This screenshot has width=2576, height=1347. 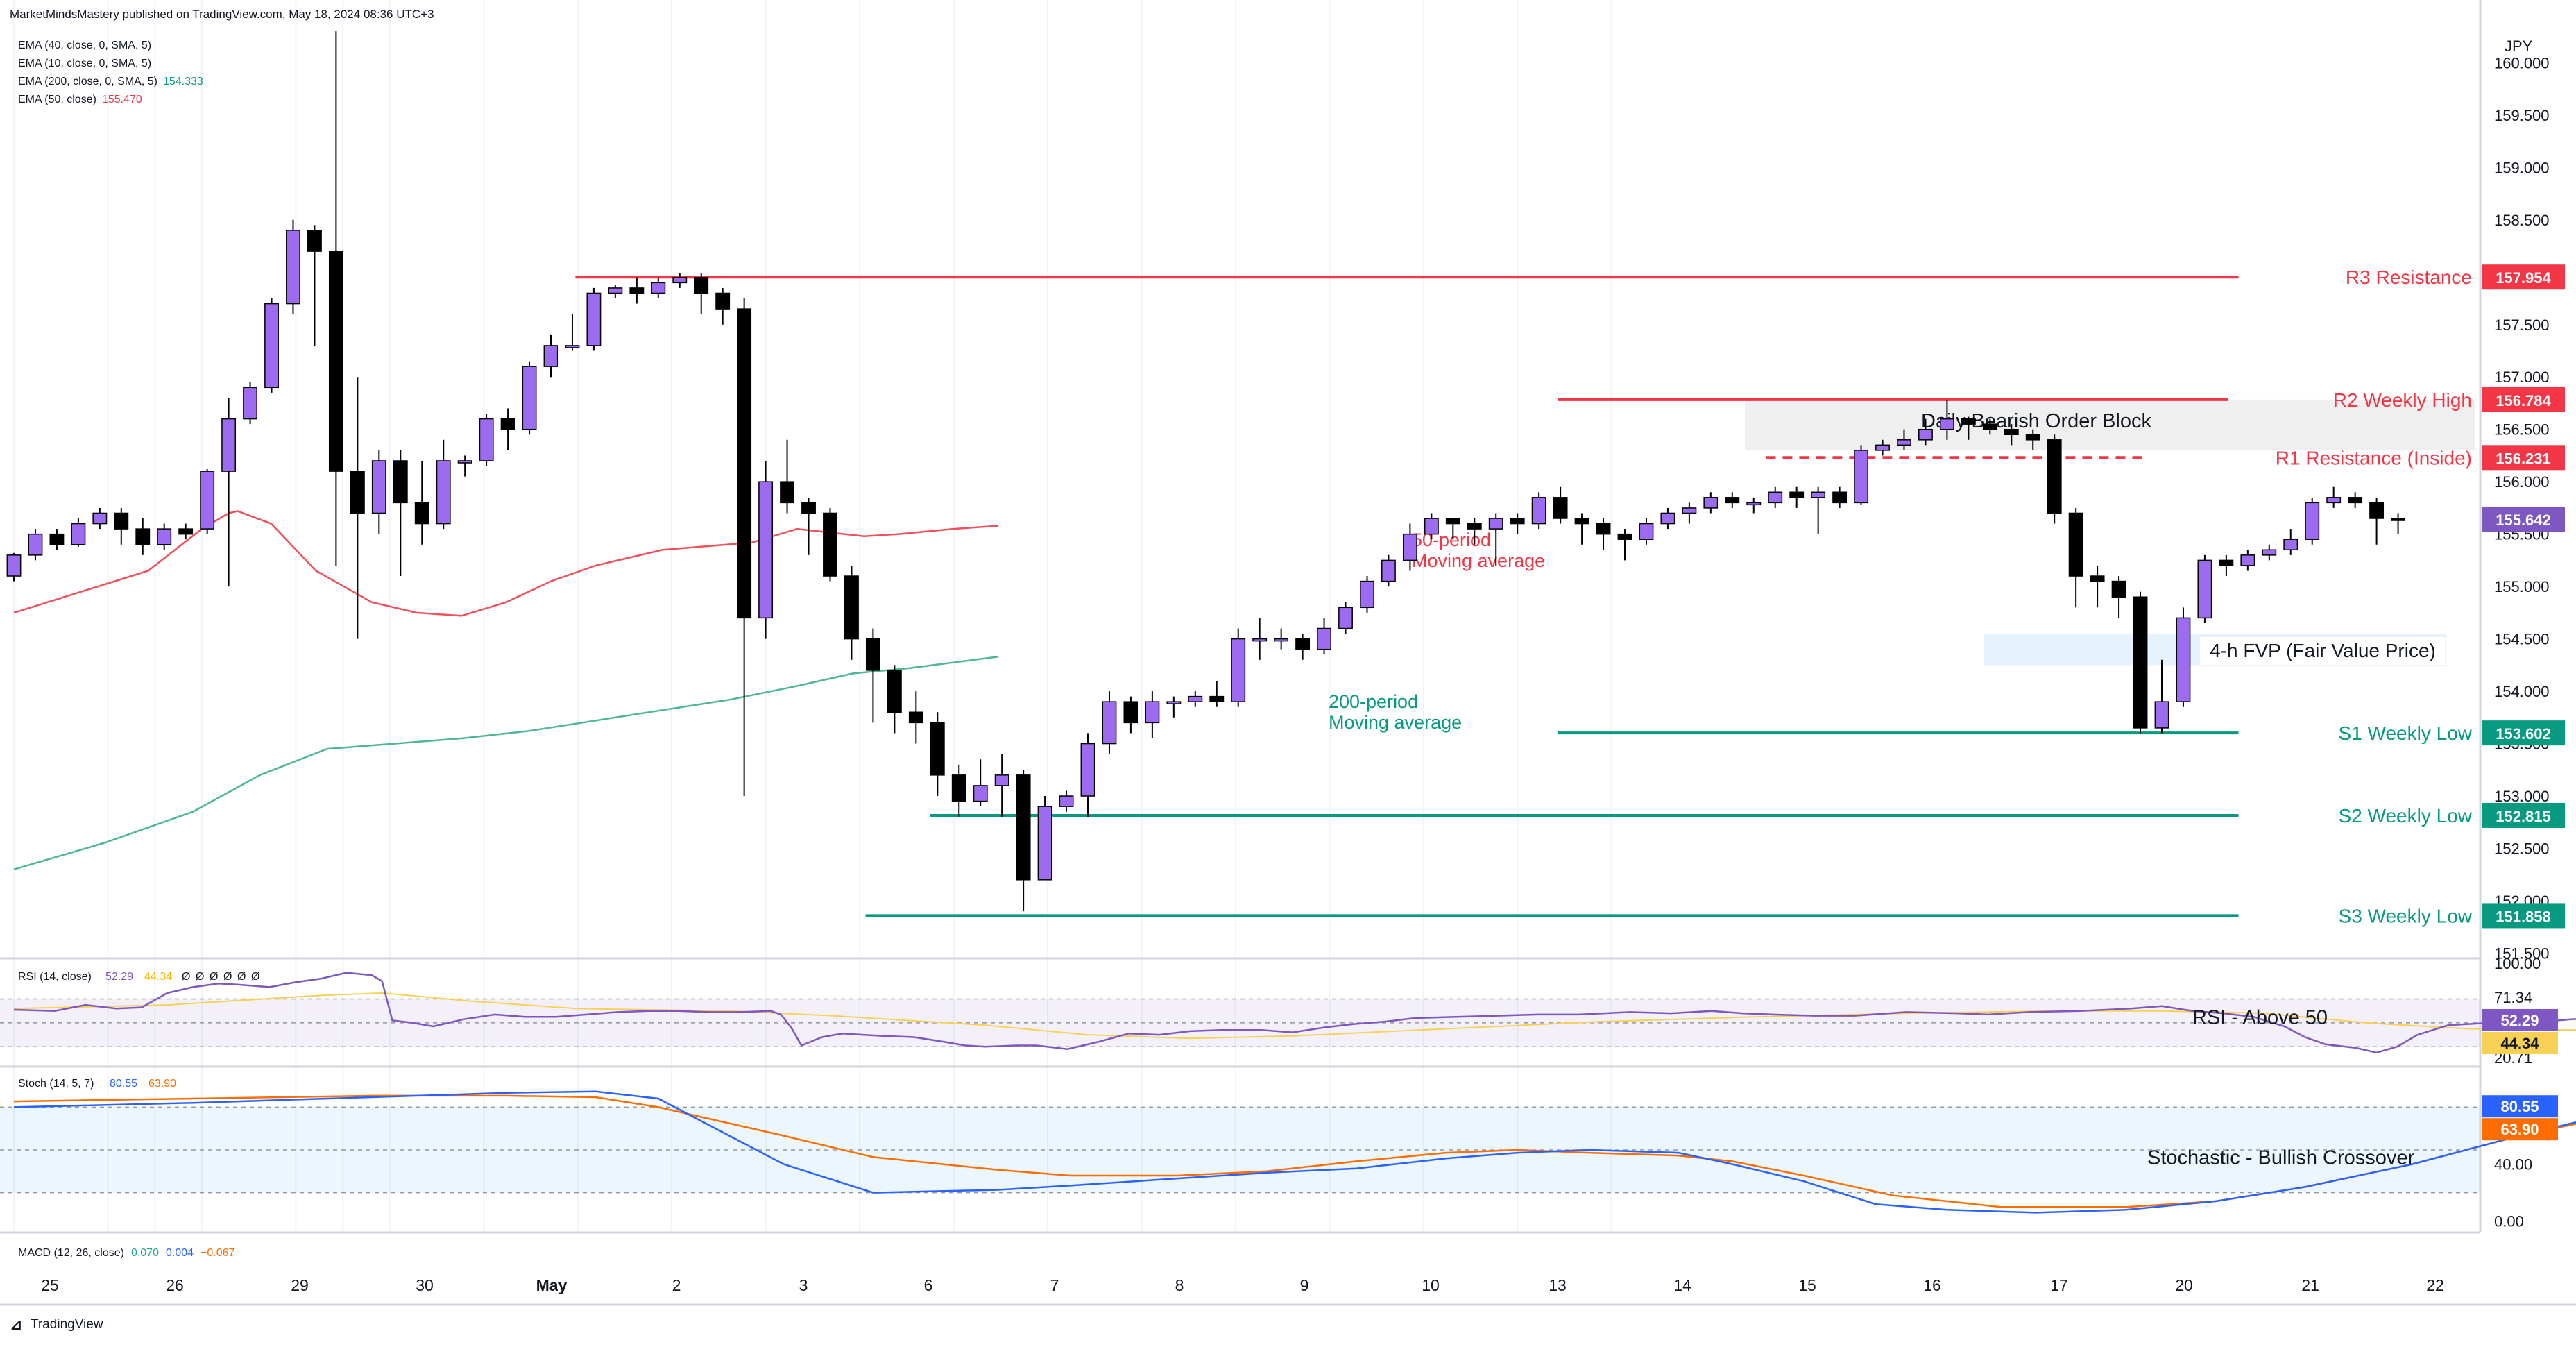 What do you see at coordinates (56, 1084) in the screenshot?
I see `stoch-title: Stoch (14, 5, 7)` at bounding box center [56, 1084].